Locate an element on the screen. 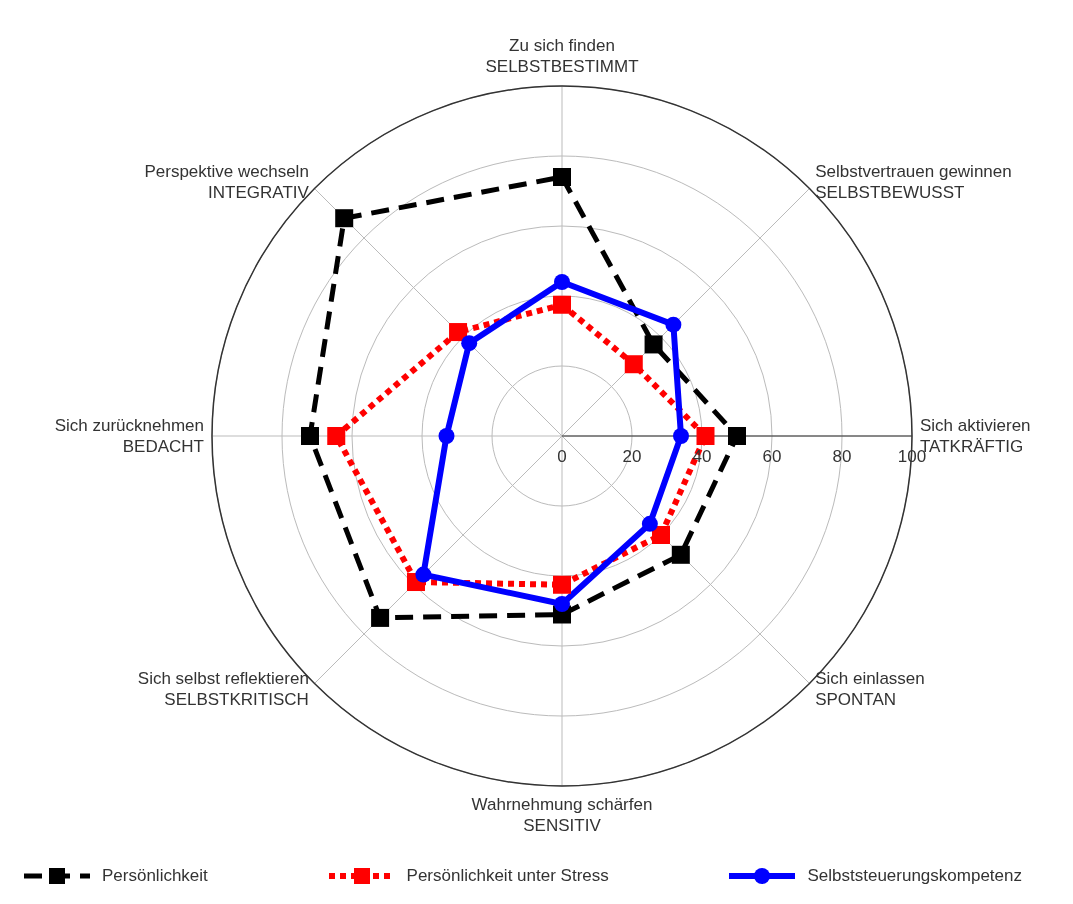  legend-label: Persönlichkeit is located at coordinates (155, 876).